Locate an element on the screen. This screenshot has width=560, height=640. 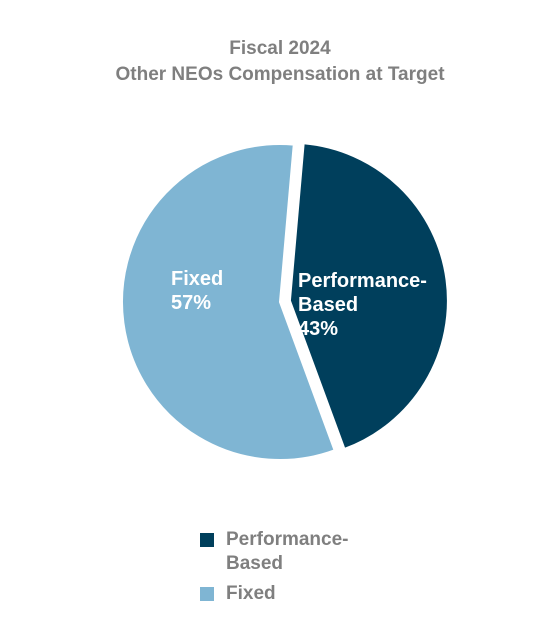
slice-label-performance-based-name-1: Based is located at coordinates (328, 305).